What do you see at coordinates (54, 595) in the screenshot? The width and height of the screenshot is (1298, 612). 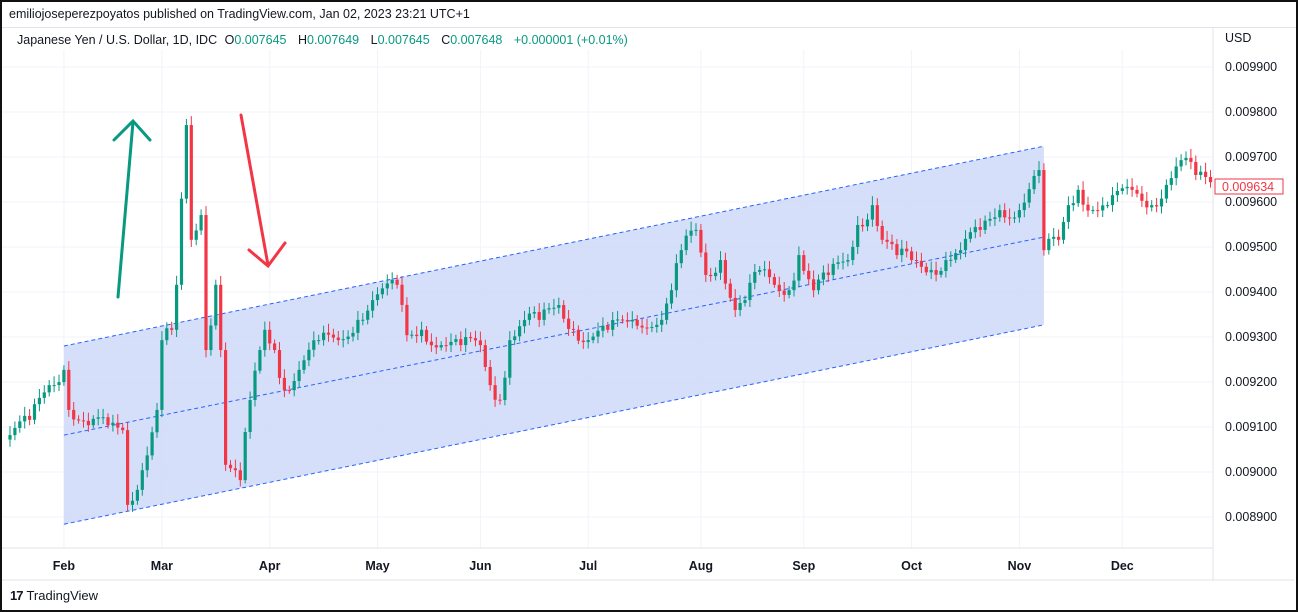 I see `footer-brand: 17 TradingView` at bounding box center [54, 595].